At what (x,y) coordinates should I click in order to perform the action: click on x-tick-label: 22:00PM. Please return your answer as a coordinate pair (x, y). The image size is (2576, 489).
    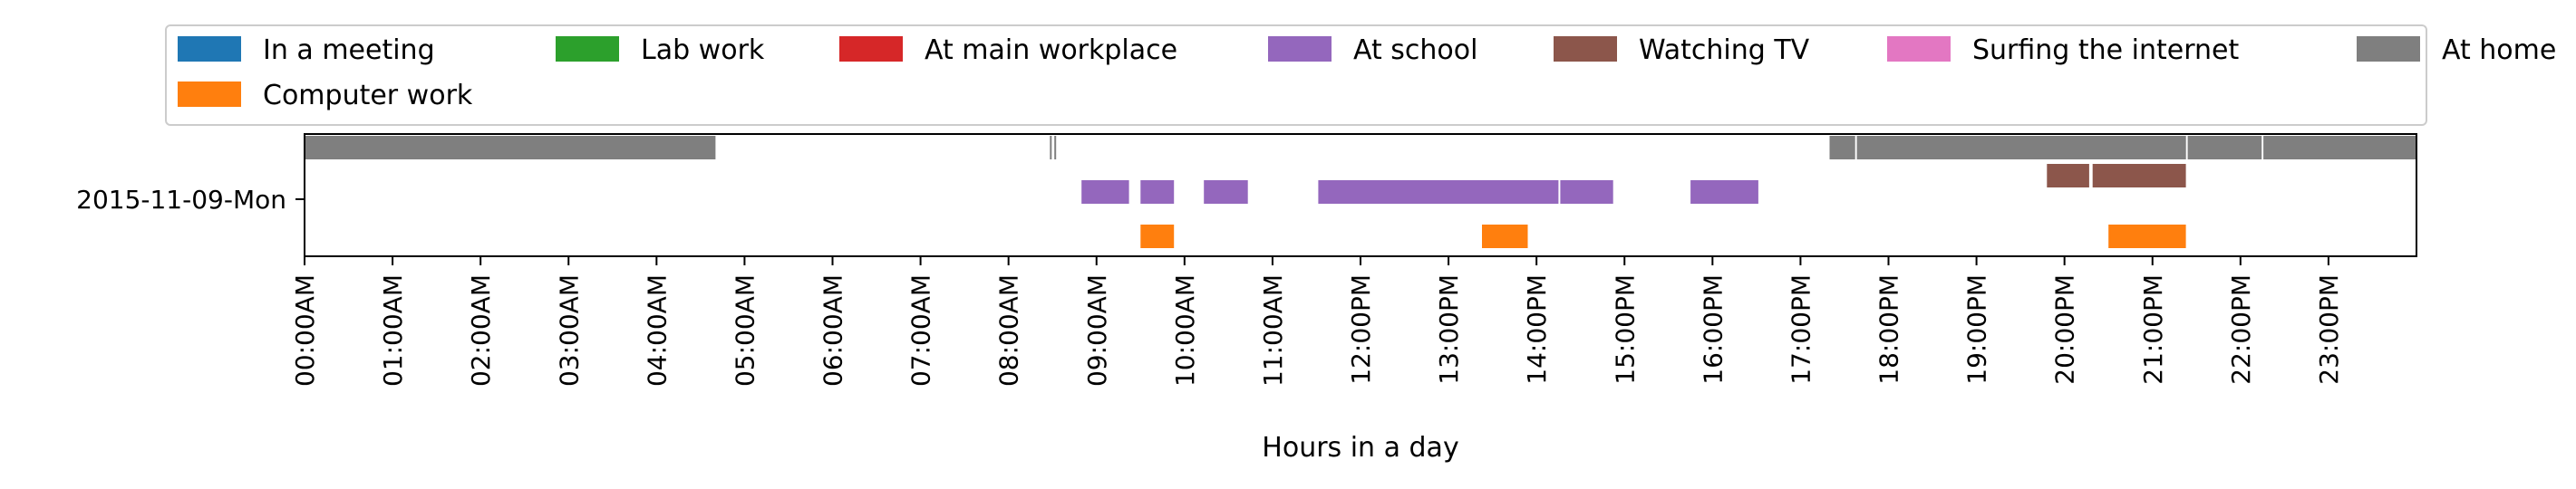
    Looking at the image, I should click on (2241, 329).